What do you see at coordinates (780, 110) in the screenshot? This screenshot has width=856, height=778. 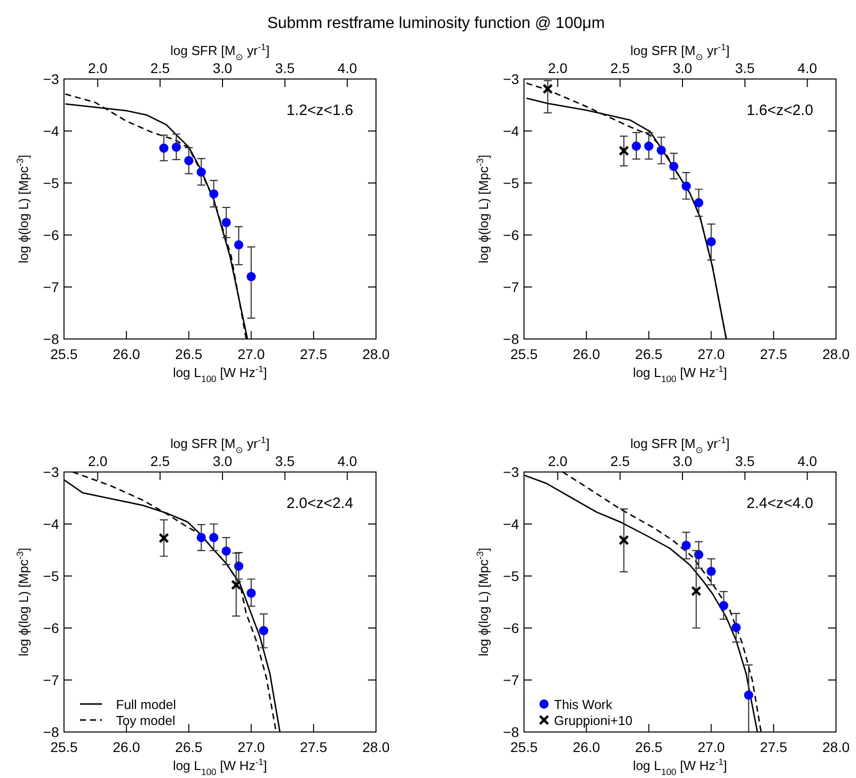 I see `annotation: 1.6<z<2.0` at bounding box center [780, 110].